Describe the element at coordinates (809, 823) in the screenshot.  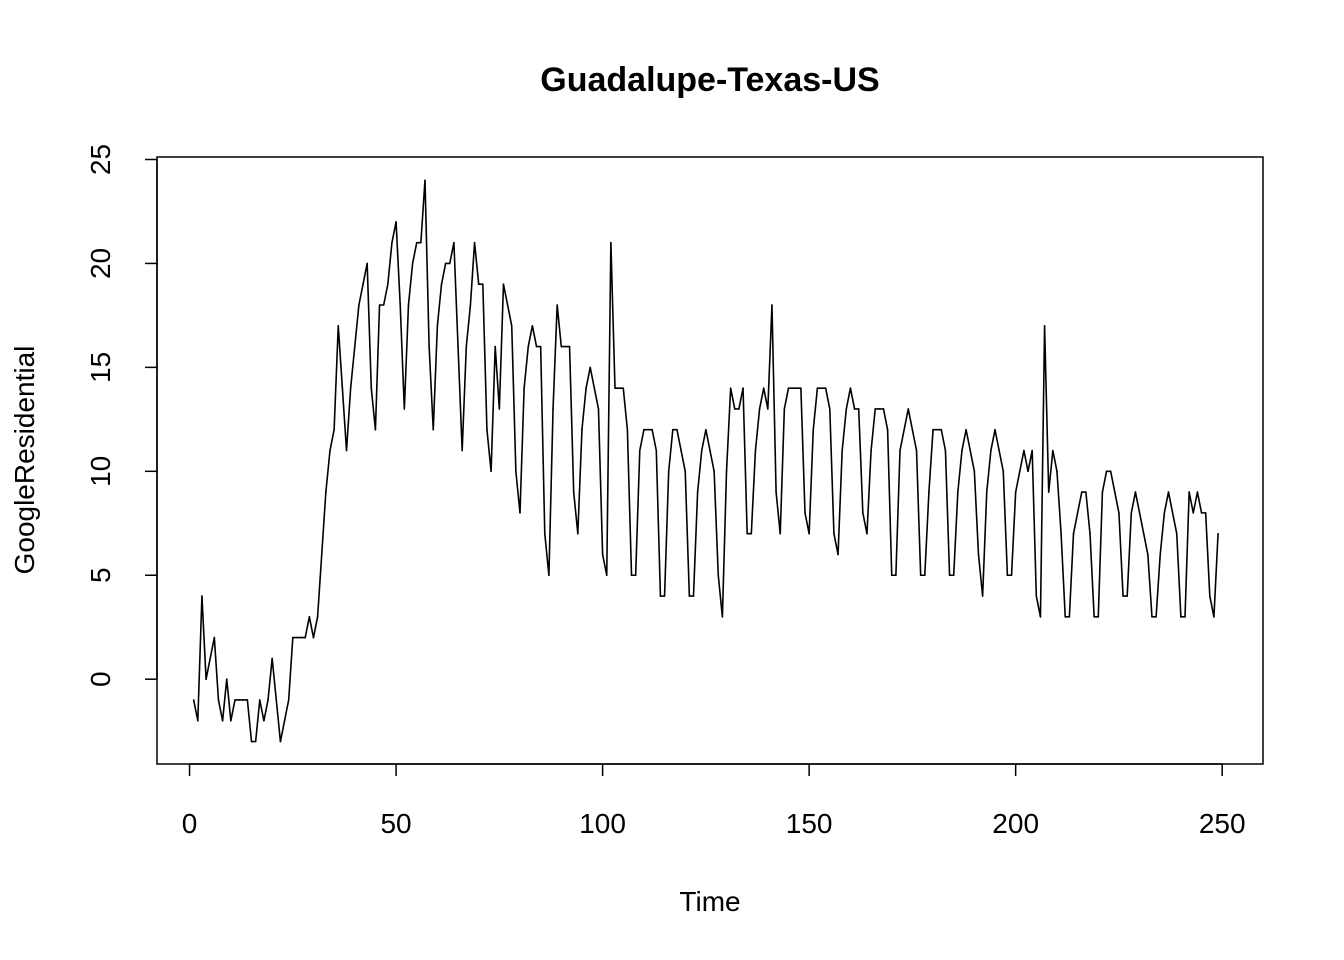
I see `x-tick-label: 150` at that location.